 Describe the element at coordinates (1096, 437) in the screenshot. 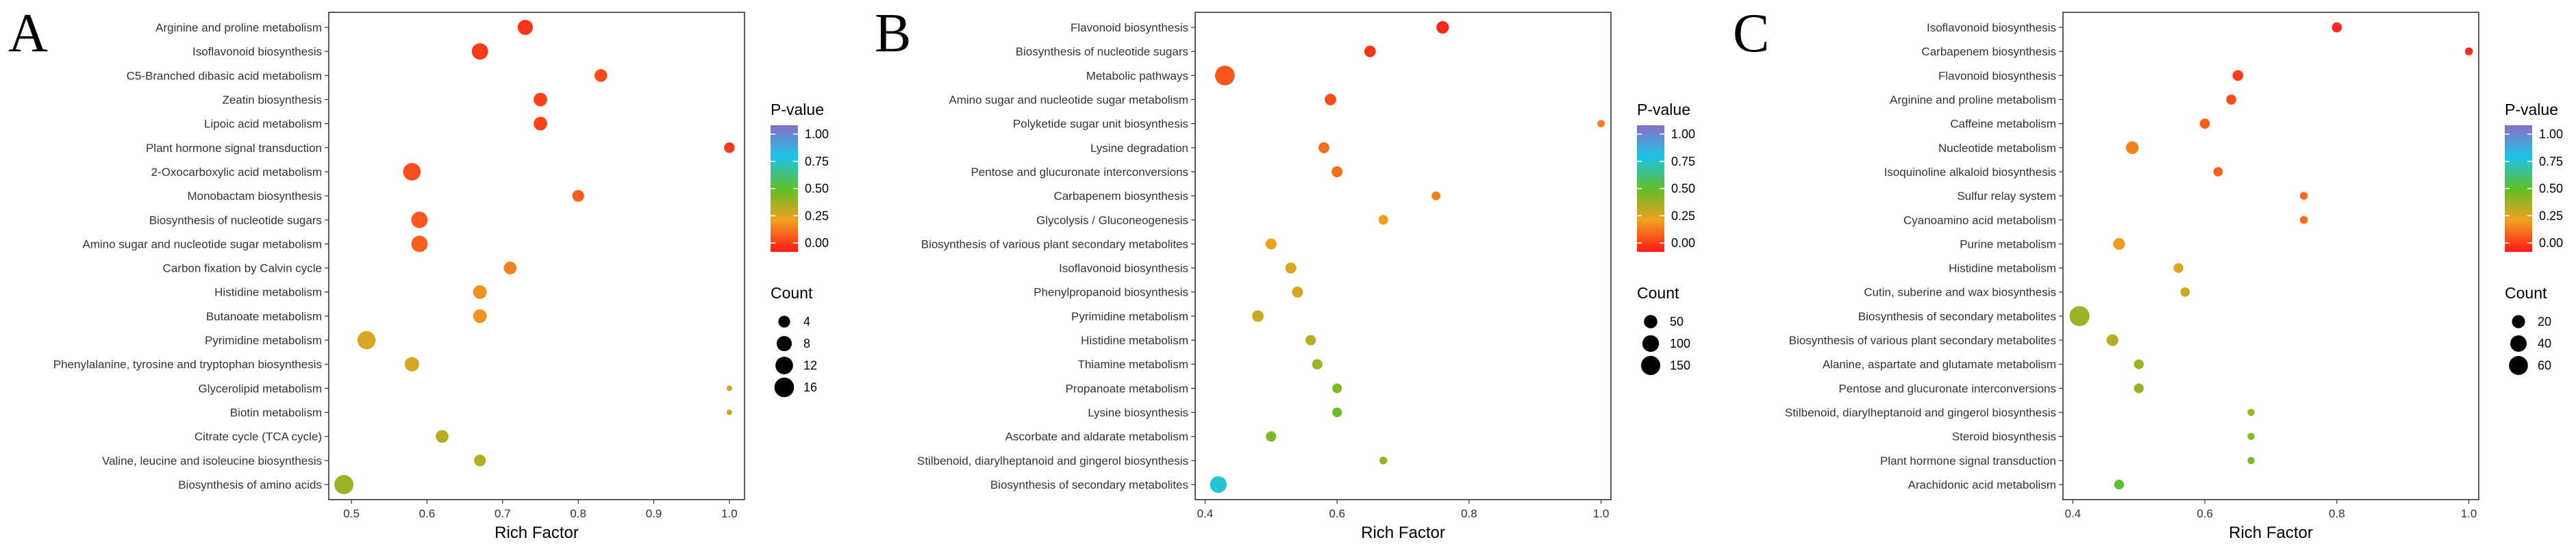

I see `y-tick-label: Ascorbate and aldarate metabolism` at that location.